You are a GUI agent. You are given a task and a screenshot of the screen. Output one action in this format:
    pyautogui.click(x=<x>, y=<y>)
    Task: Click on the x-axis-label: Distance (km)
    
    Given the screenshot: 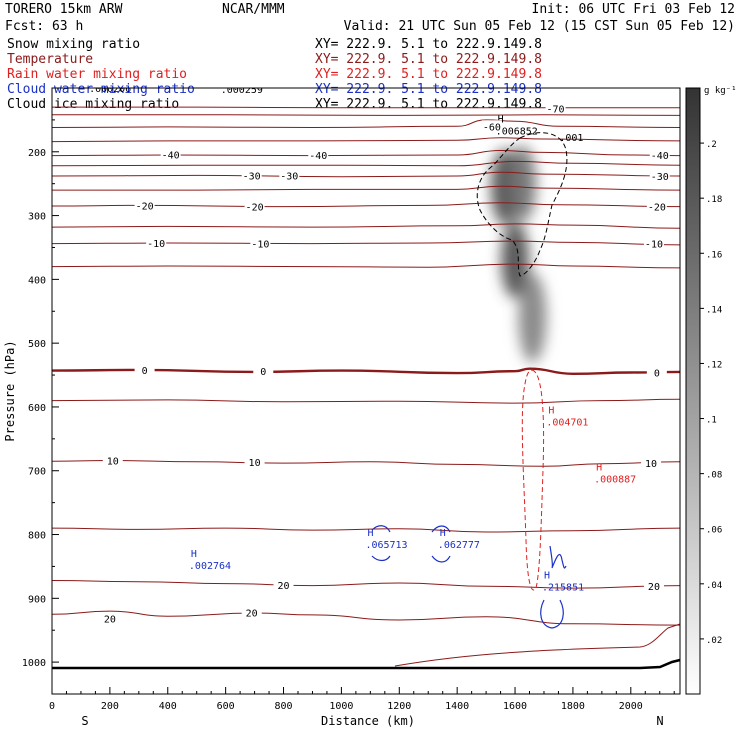 What is the action you would take?
    pyautogui.click(x=368, y=721)
    